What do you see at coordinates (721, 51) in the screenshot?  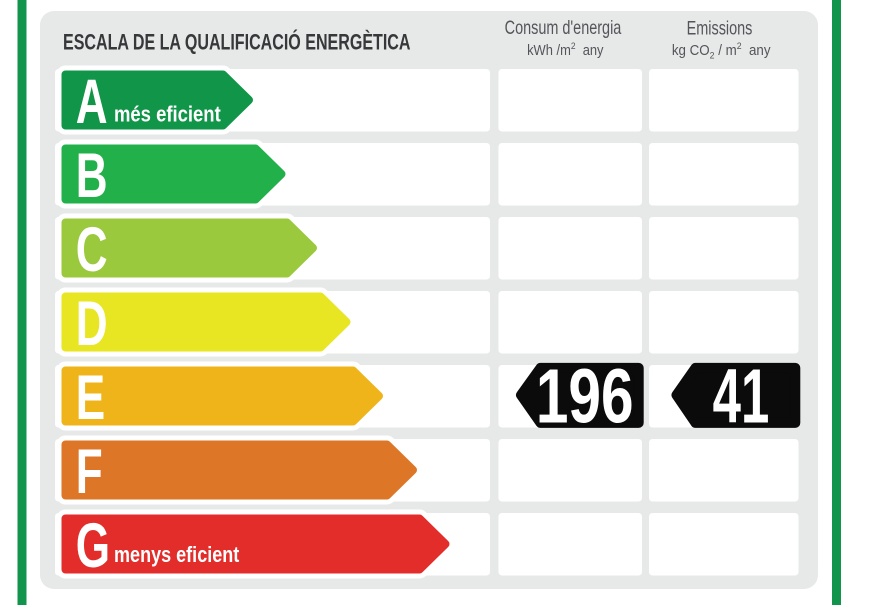 I see `svg-text: kg CO2 / m2 any` at bounding box center [721, 51].